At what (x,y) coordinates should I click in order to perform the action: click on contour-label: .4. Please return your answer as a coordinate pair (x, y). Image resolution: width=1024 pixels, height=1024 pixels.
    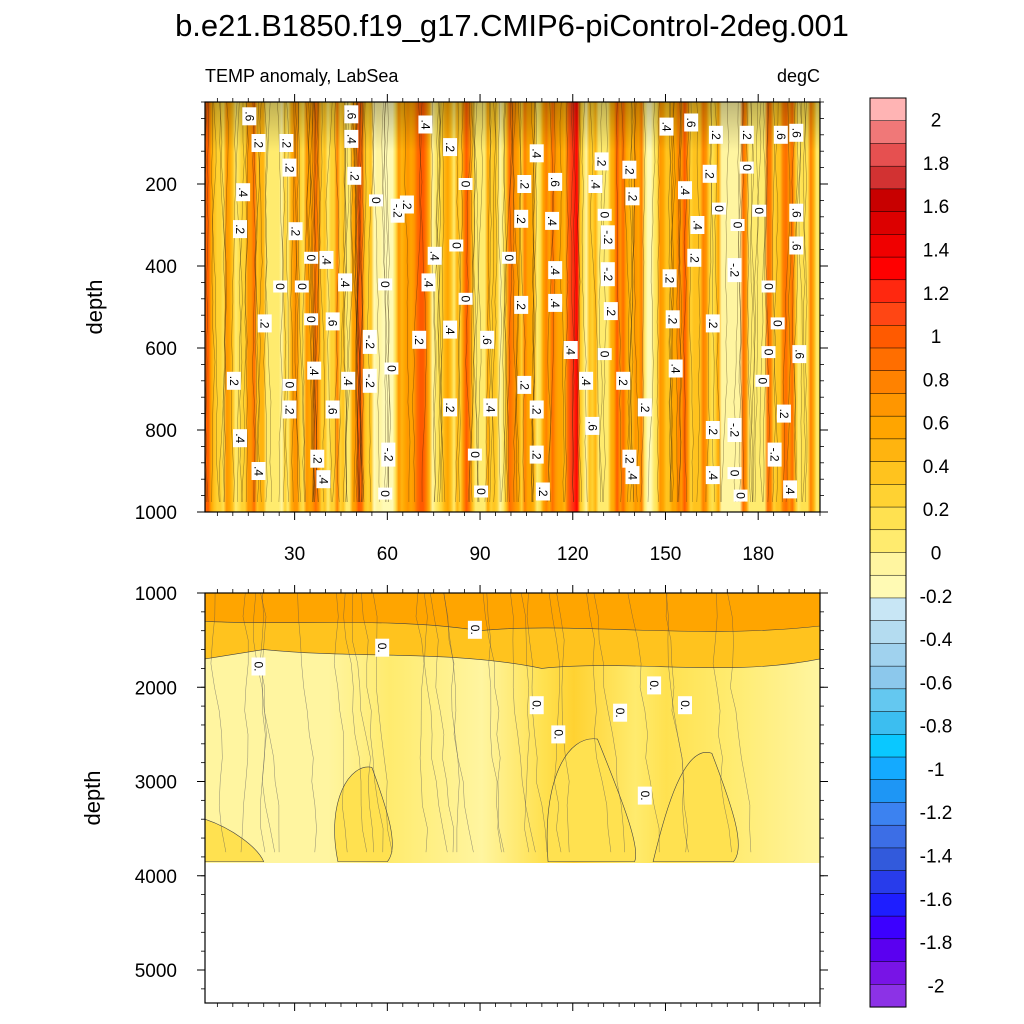
    Looking at the image, I should click on (428, 282).